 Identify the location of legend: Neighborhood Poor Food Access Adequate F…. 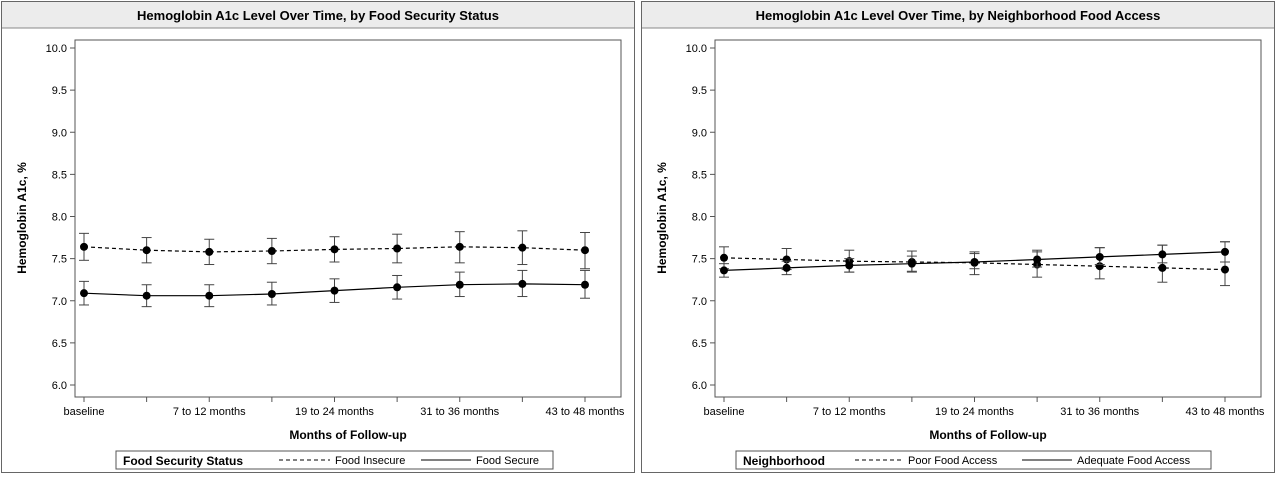
(973, 460).